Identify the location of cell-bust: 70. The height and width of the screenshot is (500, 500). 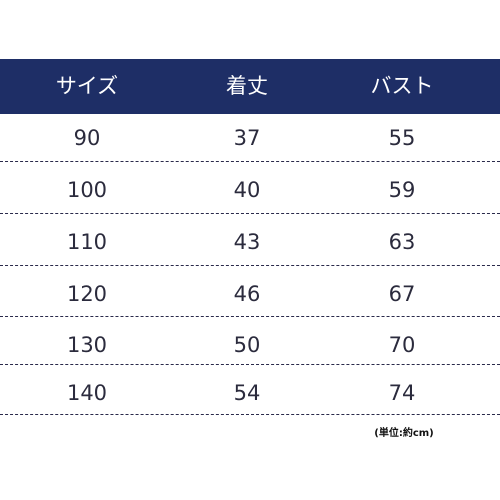
(402, 345).